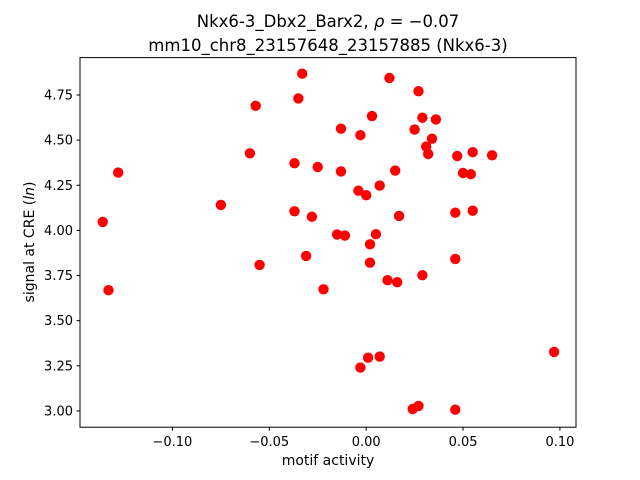 This screenshot has height=480, width=640. I want to click on x-tick-label: −0.10, so click(172, 442).